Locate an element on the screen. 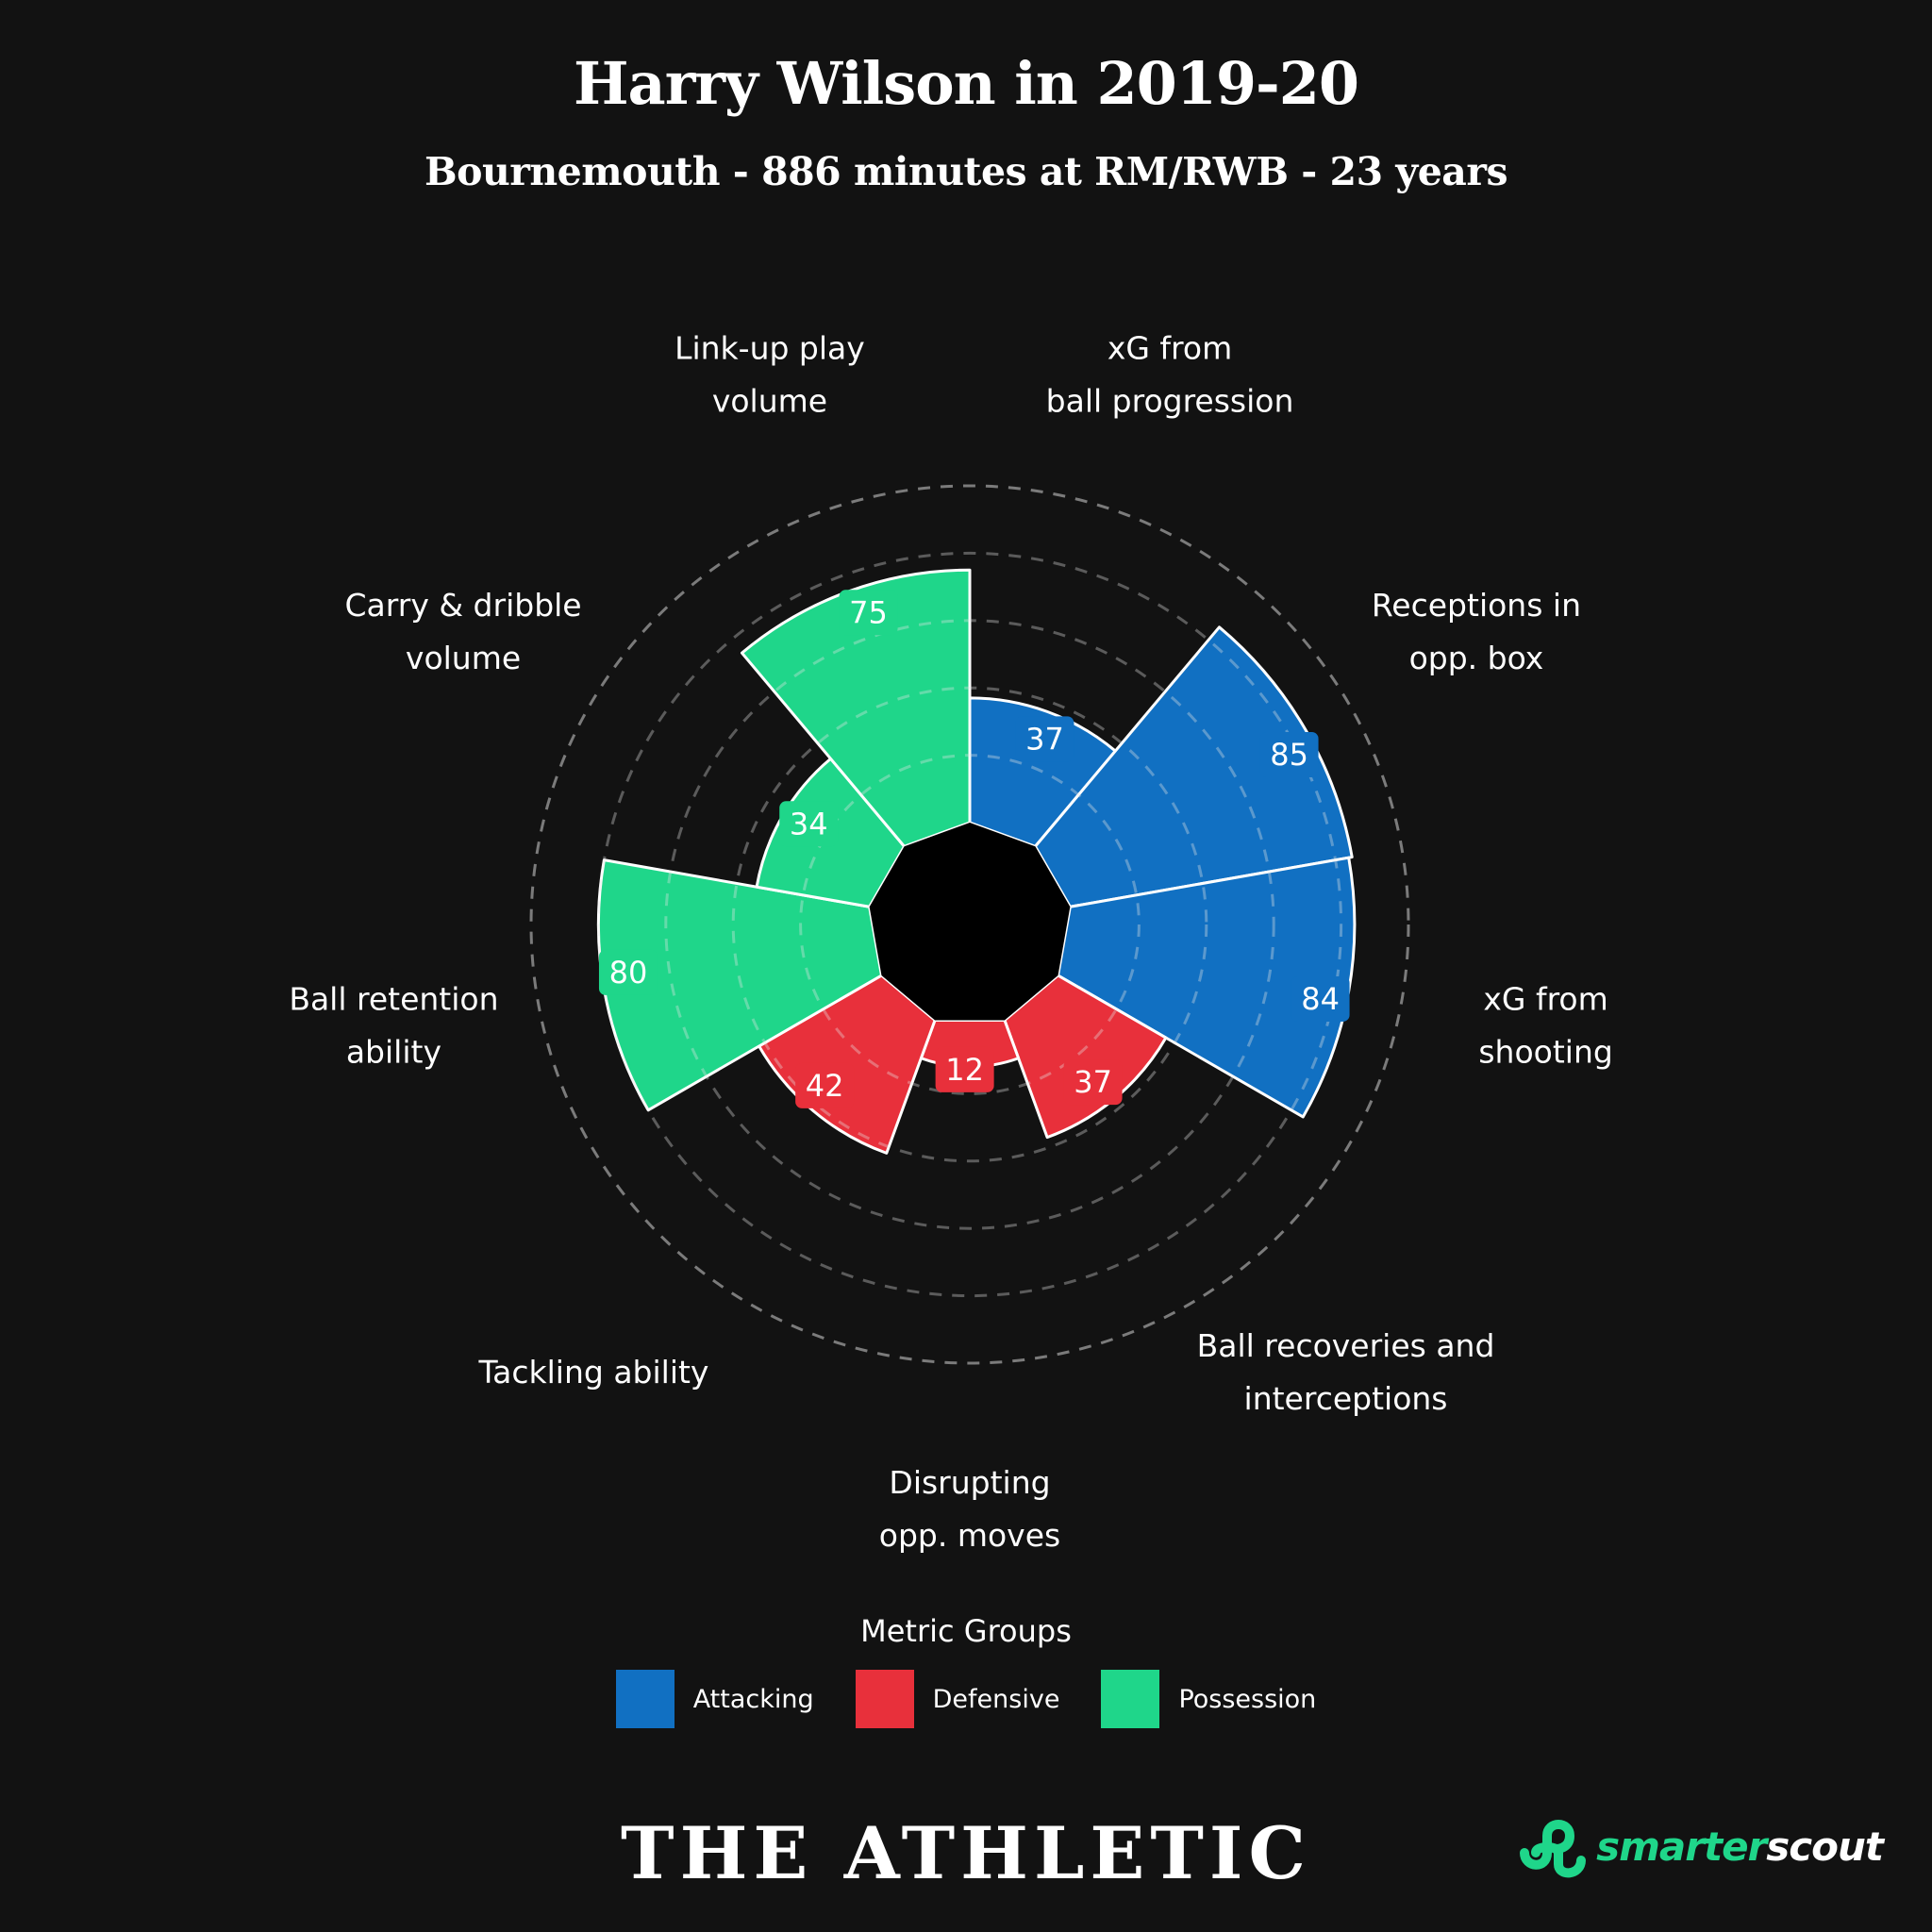 Image resolution: width=1932 pixels, height=1932 pixels. value-label-text: 42 is located at coordinates (825, 1086).